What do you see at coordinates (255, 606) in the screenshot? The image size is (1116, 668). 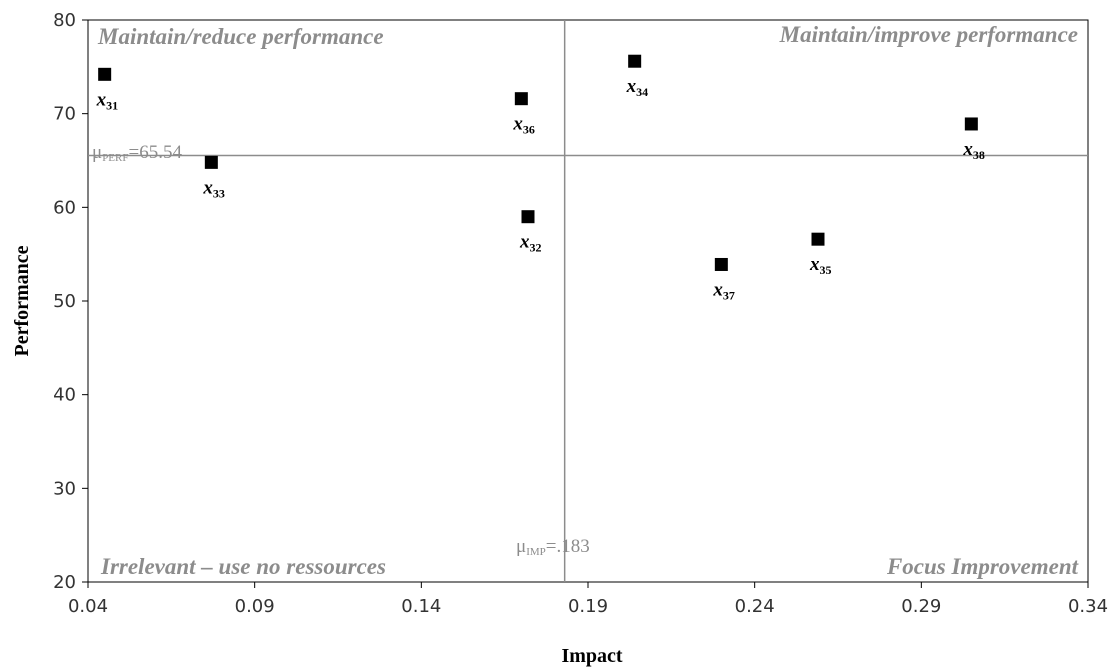 I see `x-tick-label: 0.09` at bounding box center [255, 606].